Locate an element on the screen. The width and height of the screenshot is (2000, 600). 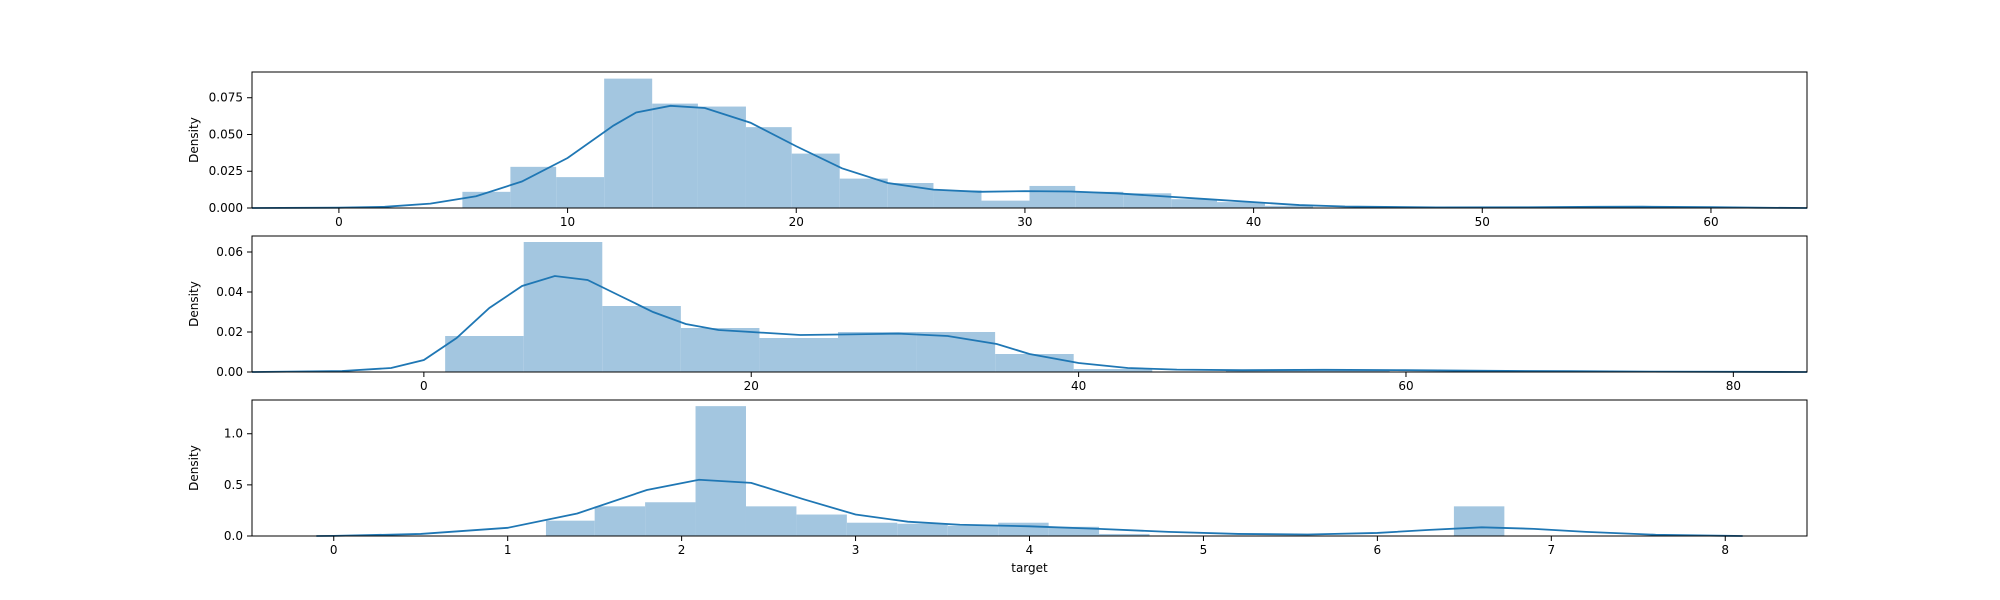
y-tick-label: 0.050 is located at coordinates (226, 134).